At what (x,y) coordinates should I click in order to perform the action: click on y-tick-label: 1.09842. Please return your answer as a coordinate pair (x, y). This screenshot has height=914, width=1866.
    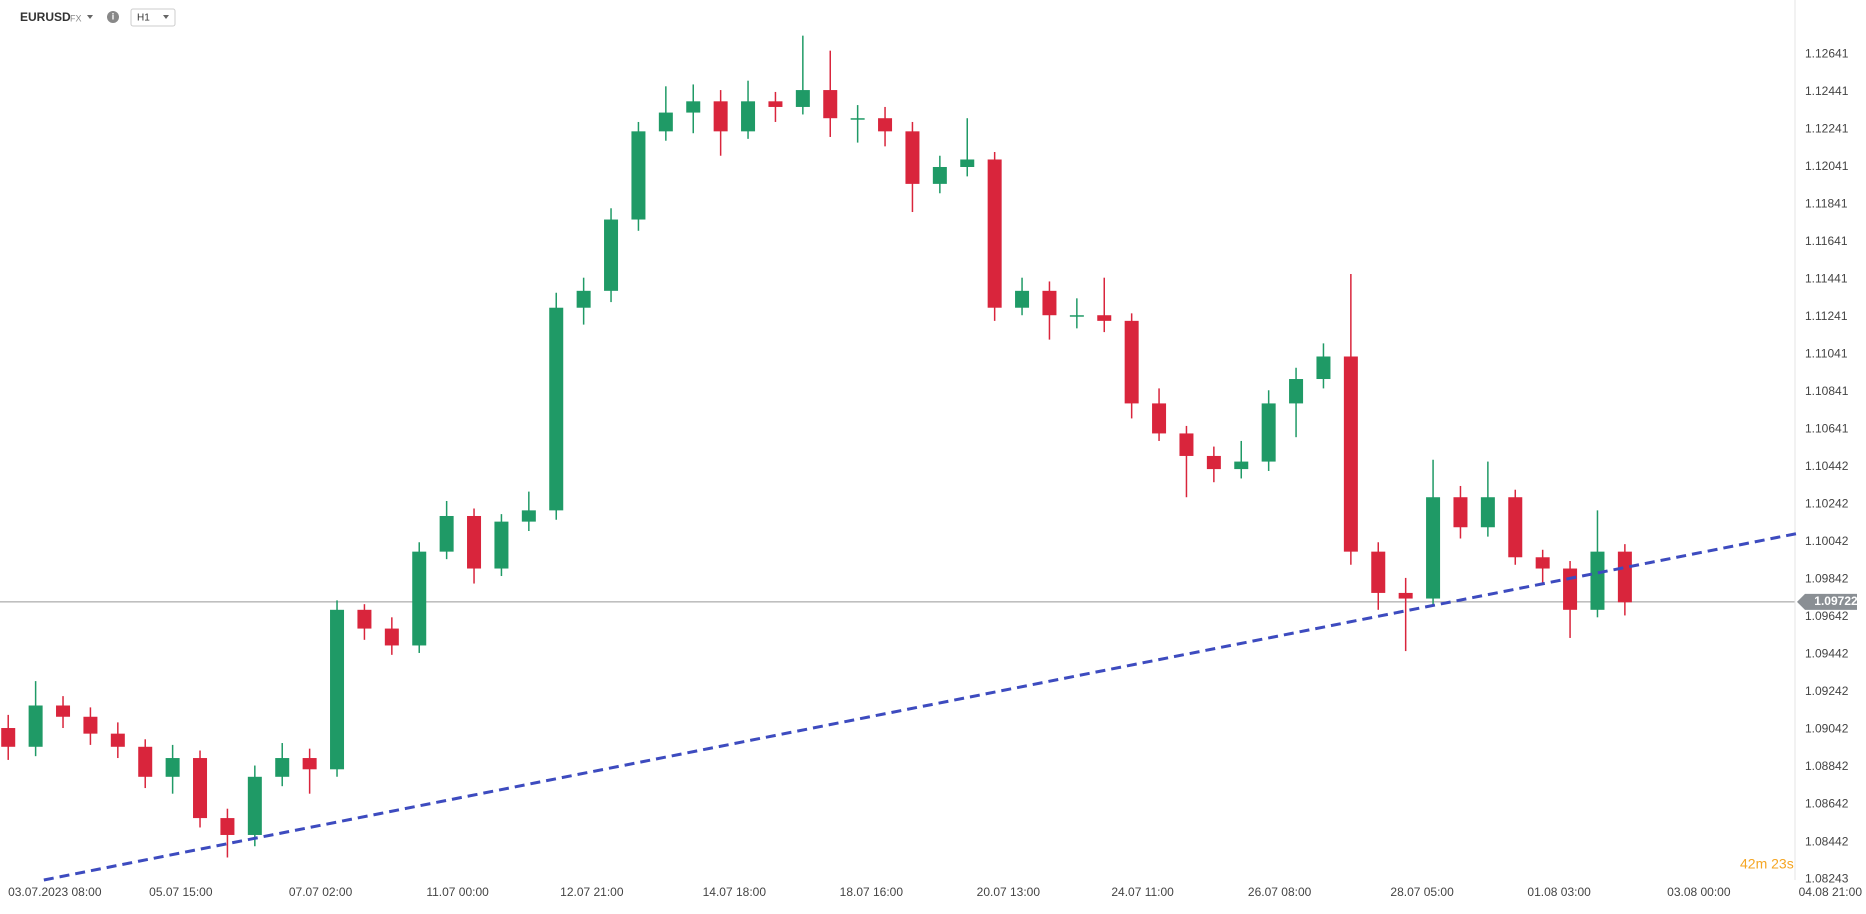
    Looking at the image, I should click on (1827, 579).